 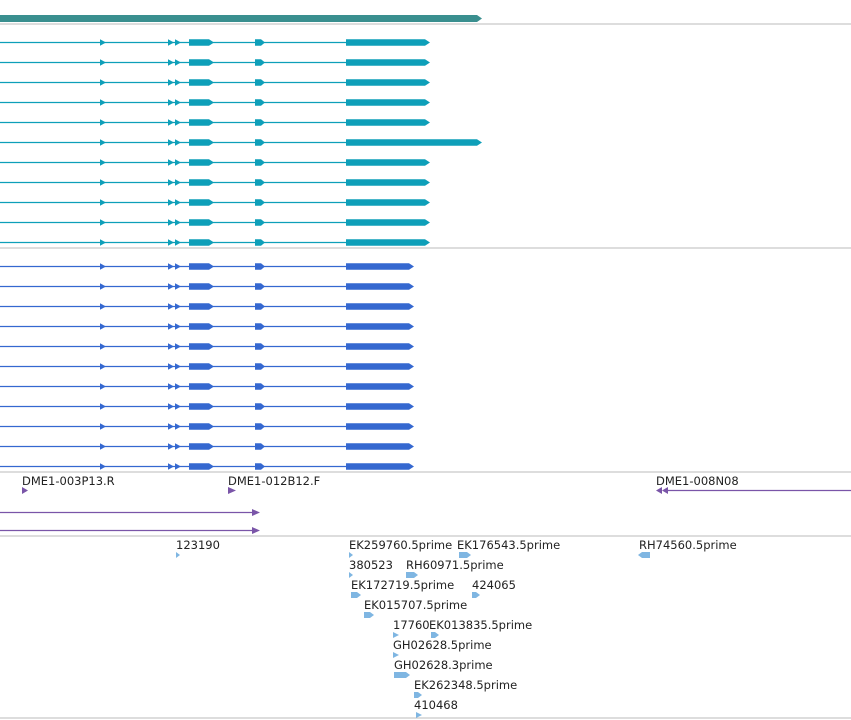 I want to click on est-label: 410468, so click(x=436, y=705).